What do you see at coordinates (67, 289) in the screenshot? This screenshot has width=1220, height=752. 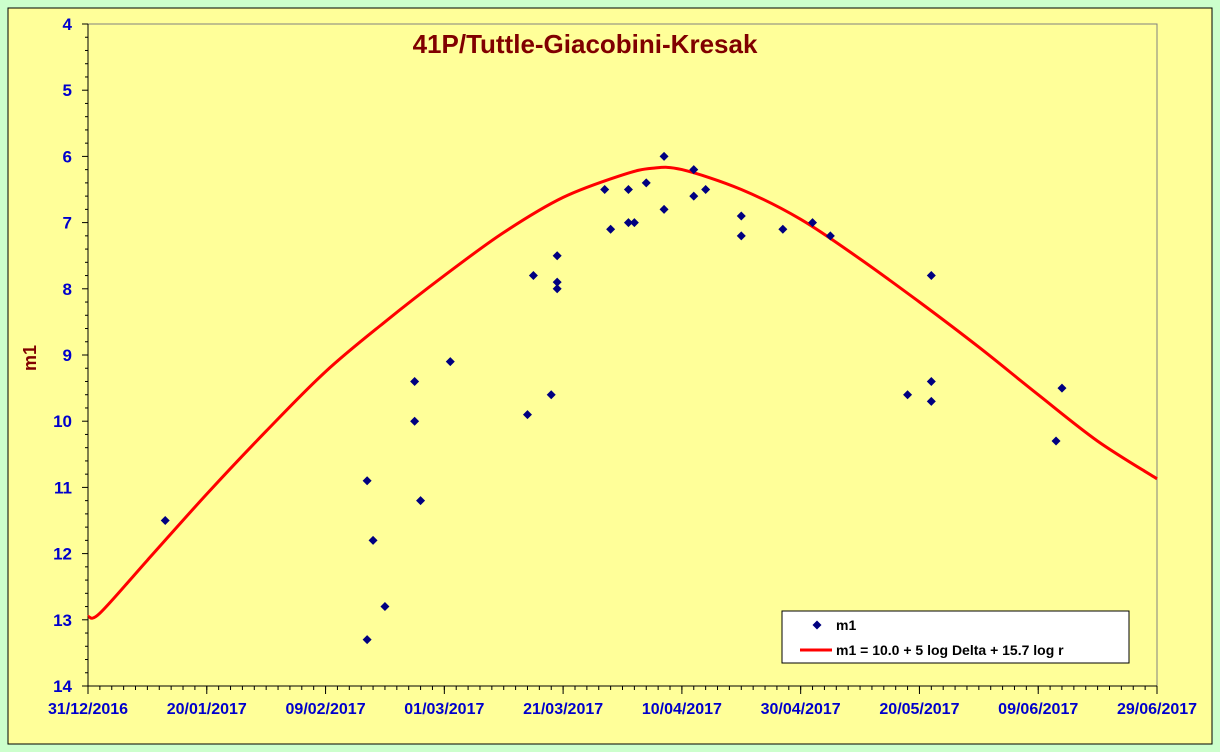 I see `y-tick-label: 8` at bounding box center [67, 289].